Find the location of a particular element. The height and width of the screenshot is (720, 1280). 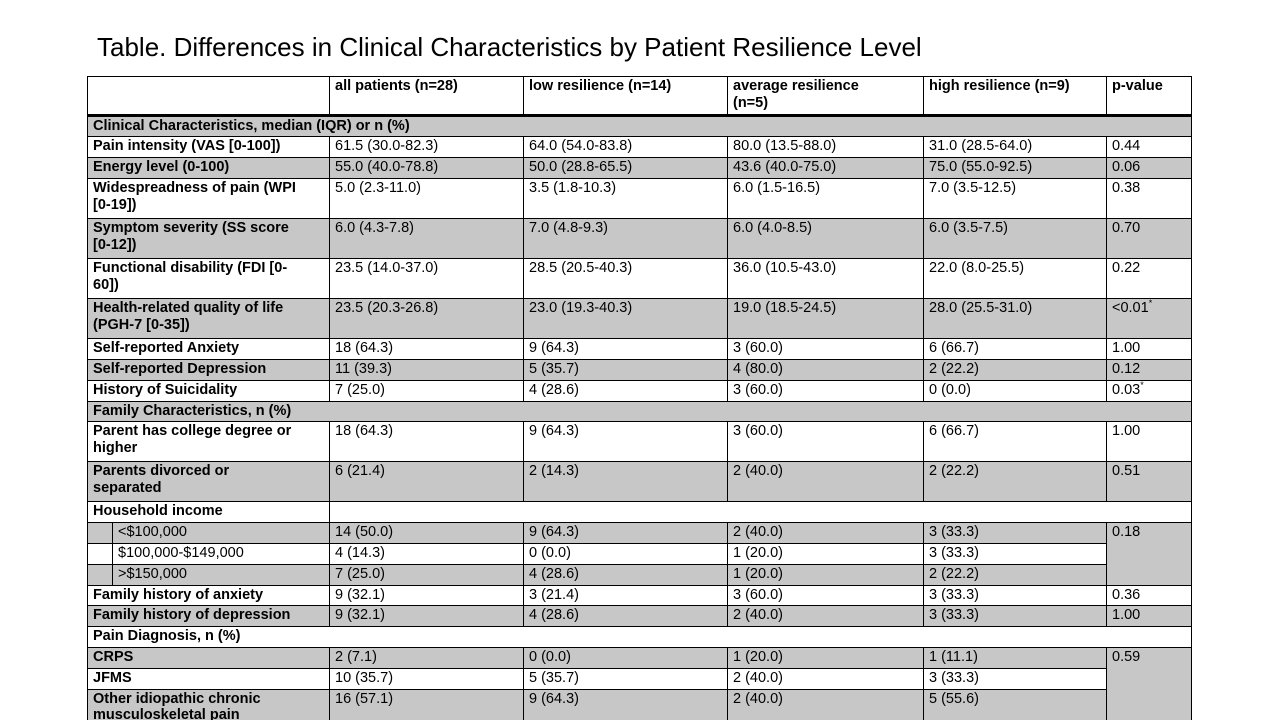

cell-value: 75.0 (55.0-92.5) is located at coordinates (1015, 168).